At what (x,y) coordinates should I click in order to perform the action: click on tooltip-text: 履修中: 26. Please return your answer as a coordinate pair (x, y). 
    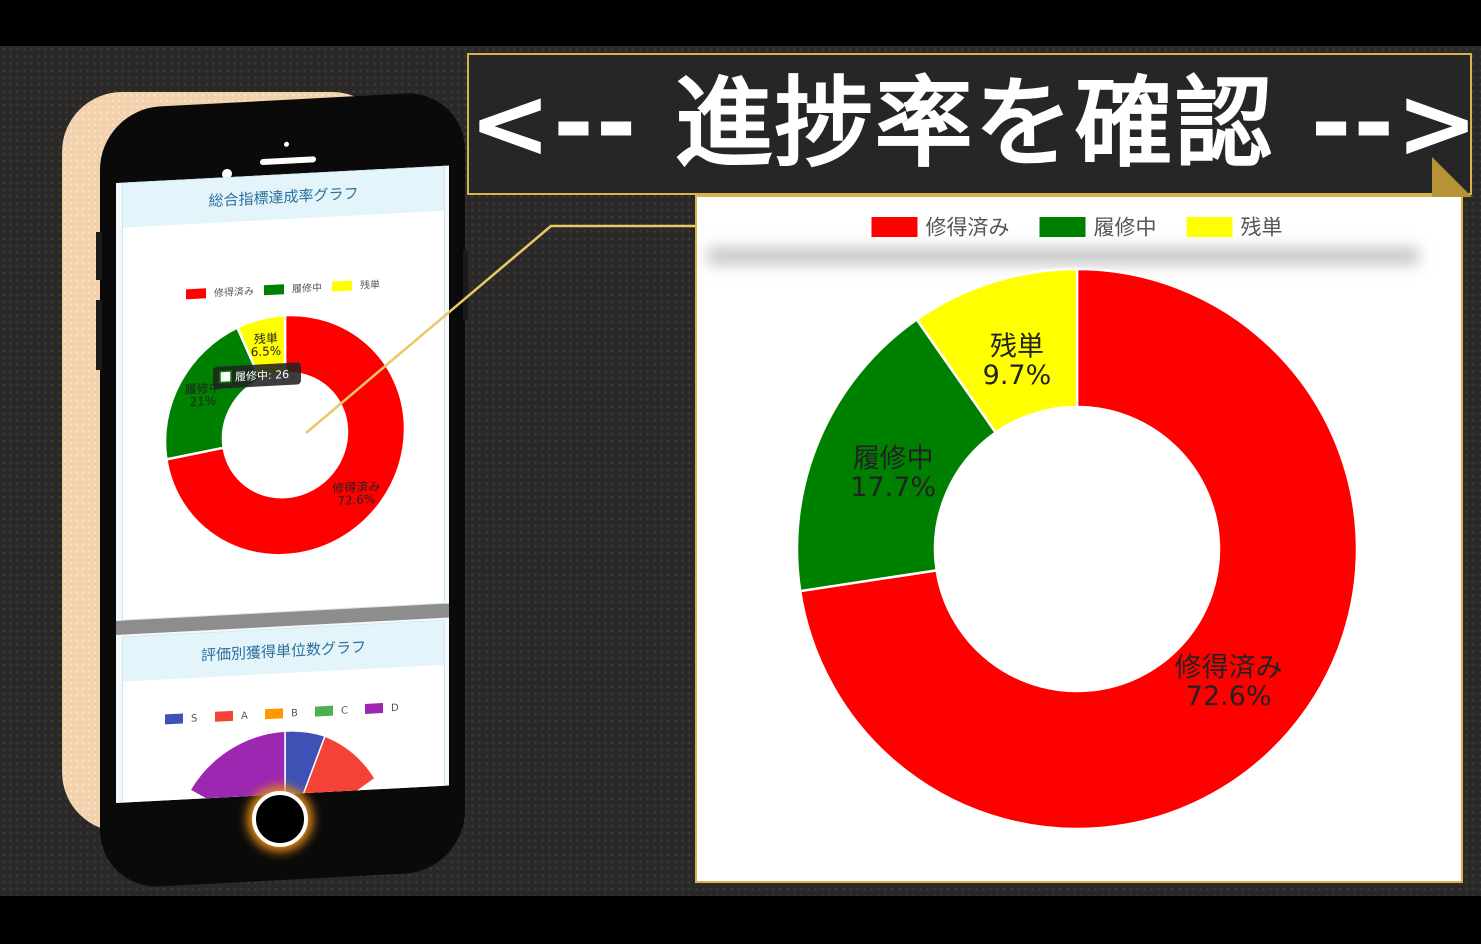
    Looking at the image, I should click on (262, 375).